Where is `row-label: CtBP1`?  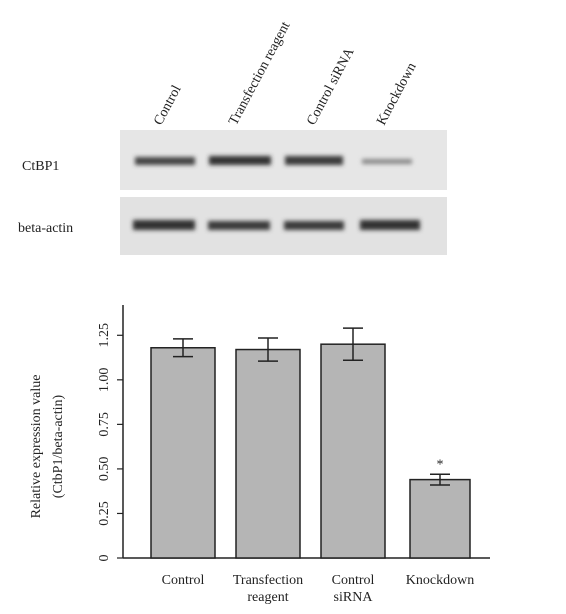
row-label: CtBP1 is located at coordinates (40, 166).